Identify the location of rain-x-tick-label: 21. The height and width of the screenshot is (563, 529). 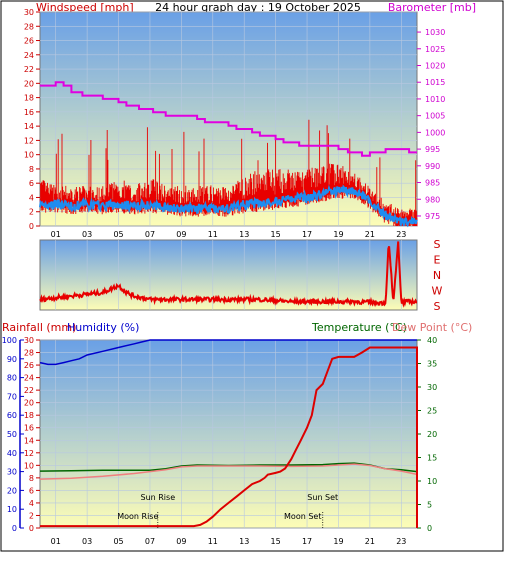
(370, 541).